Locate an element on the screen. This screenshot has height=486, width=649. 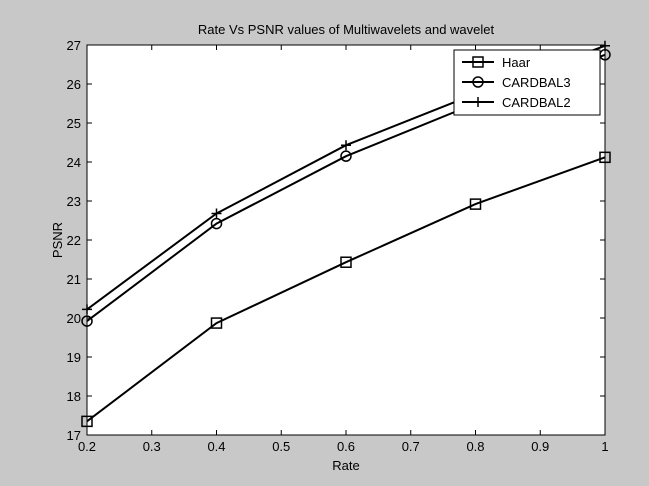
x-tick-label: 0.7 is located at coordinates (411, 446).